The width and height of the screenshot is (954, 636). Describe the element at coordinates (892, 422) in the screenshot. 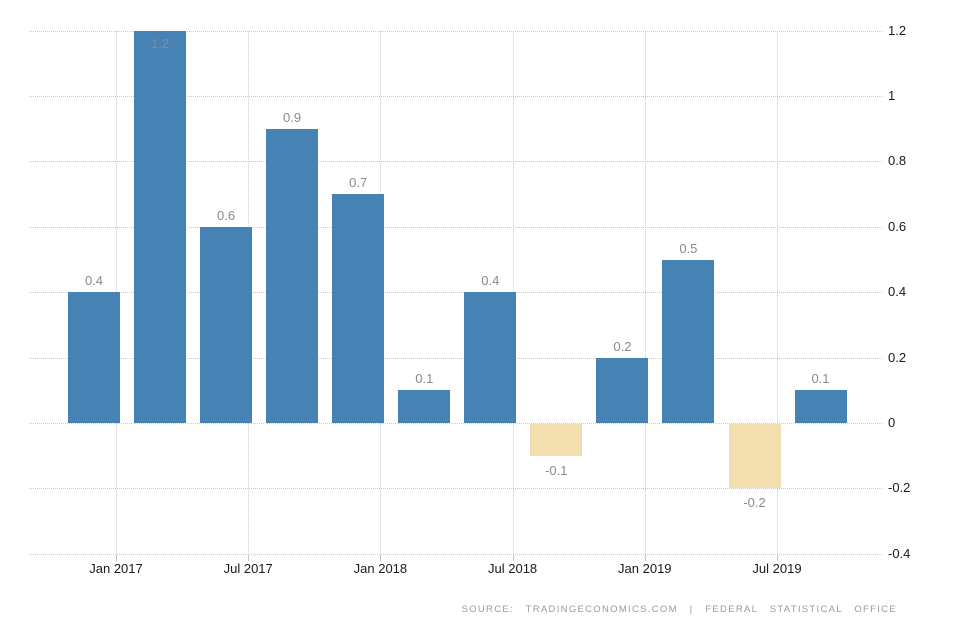

I see `y-axis-tick-label: 0` at that location.